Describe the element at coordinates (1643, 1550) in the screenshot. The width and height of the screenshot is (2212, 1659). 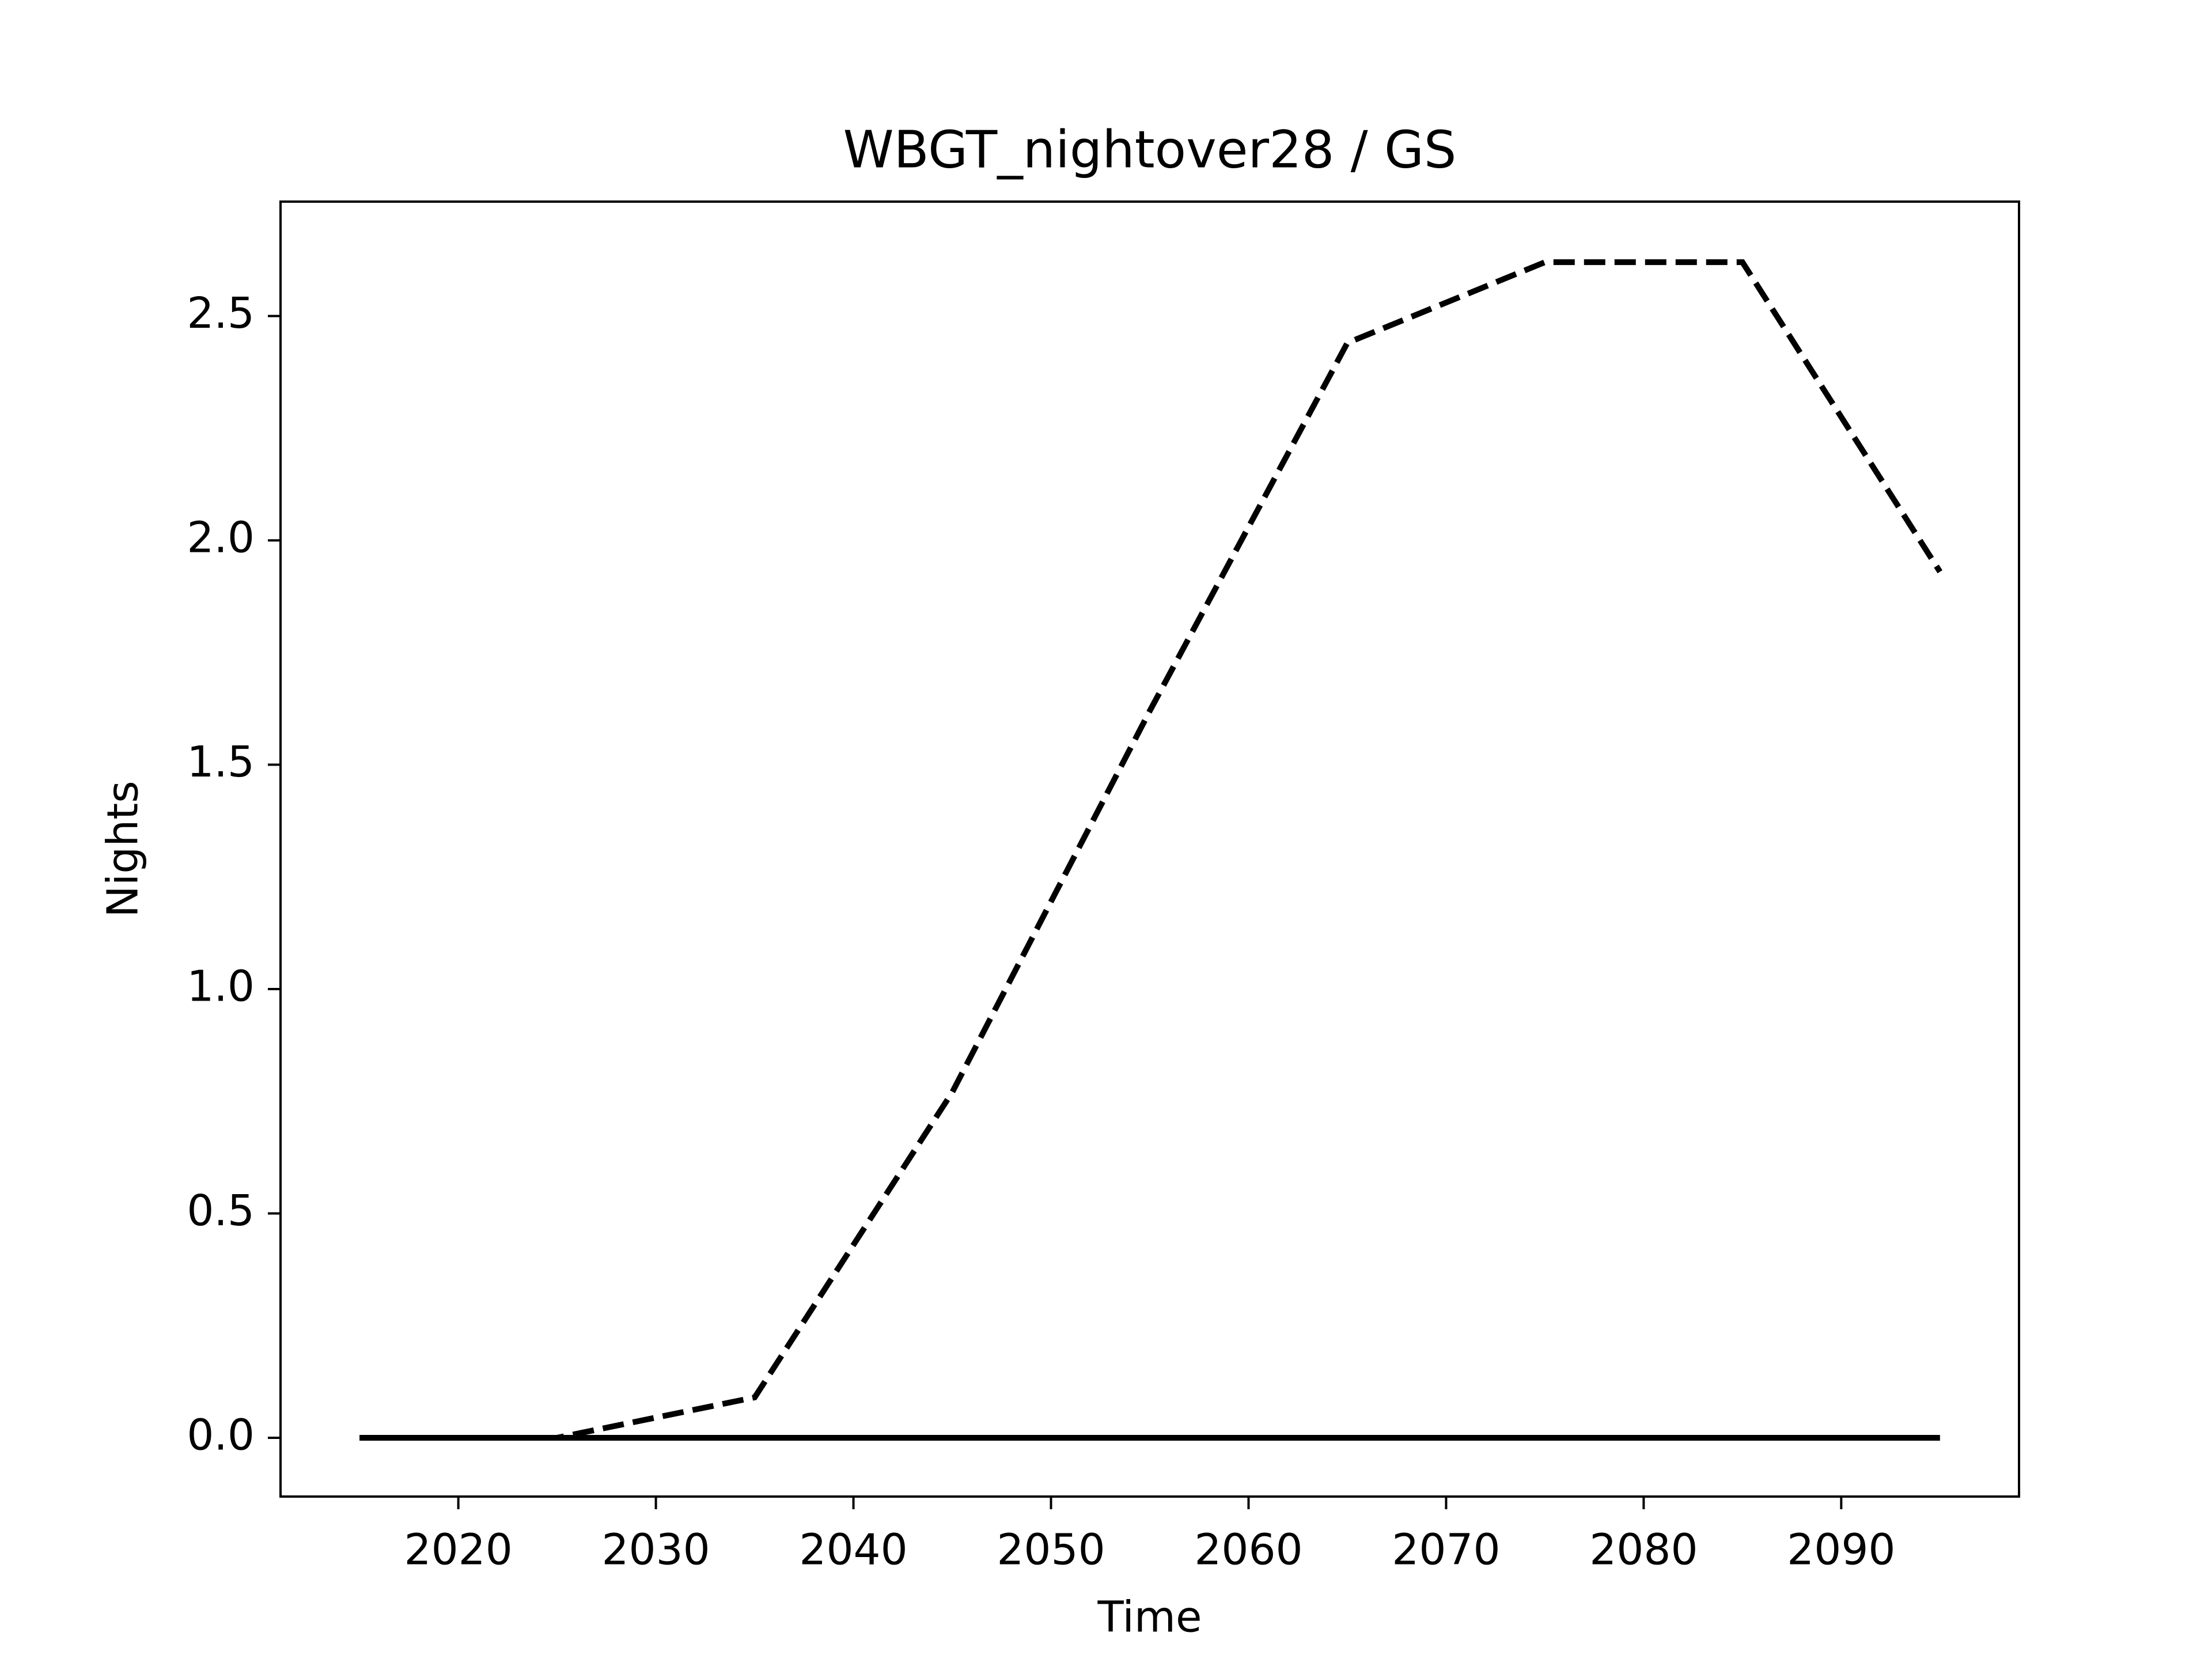
I see `x-tick-label: 2080` at that location.